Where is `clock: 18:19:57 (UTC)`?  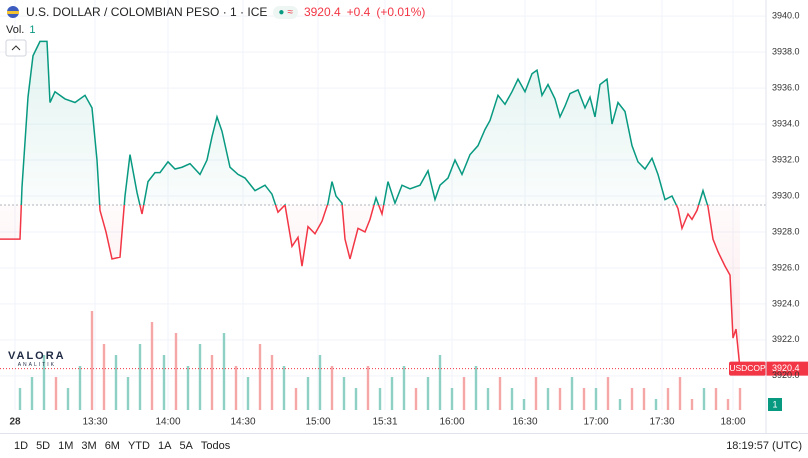 clock: 18:19:57 (UTC) is located at coordinates (764, 446).